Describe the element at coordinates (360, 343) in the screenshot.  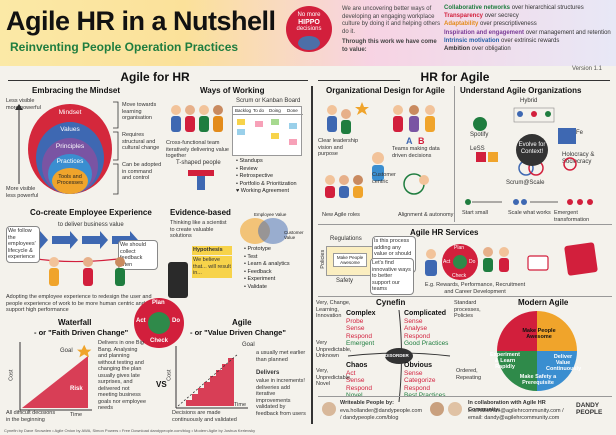
I see `complex-emergent: Emergent` at that location.